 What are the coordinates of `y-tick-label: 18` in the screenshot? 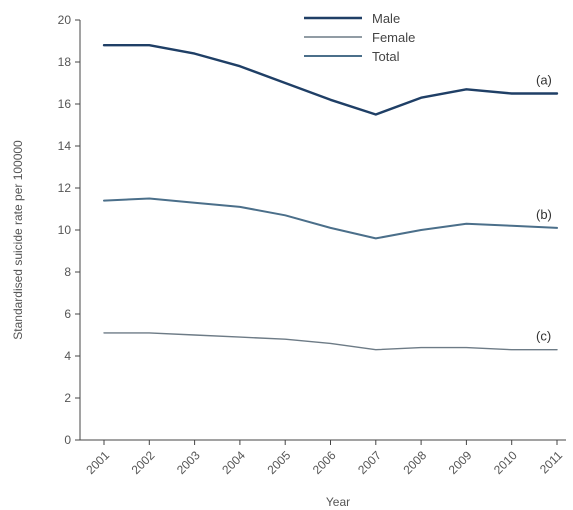 It's located at (65, 62).